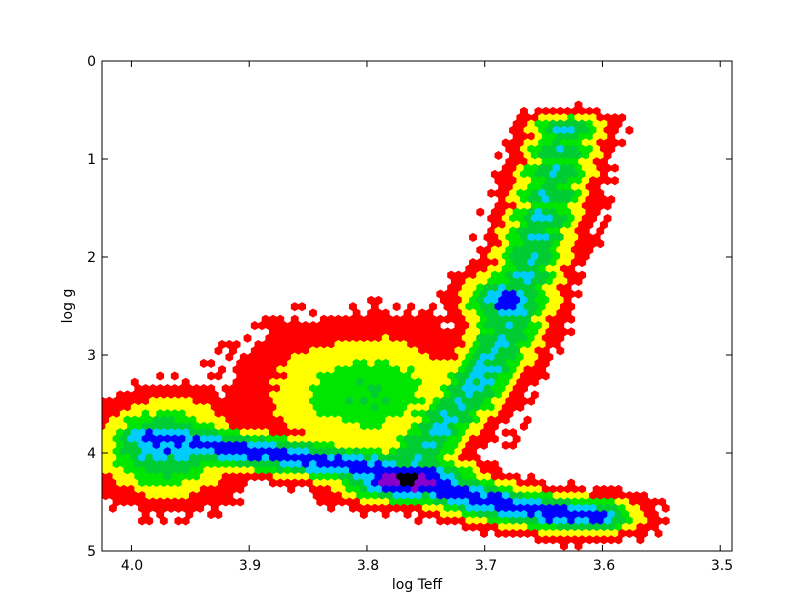 This screenshot has height=612, width=812. Describe the element at coordinates (132, 566) in the screenshot. I see `x-tick-label: 4.0` at that location.